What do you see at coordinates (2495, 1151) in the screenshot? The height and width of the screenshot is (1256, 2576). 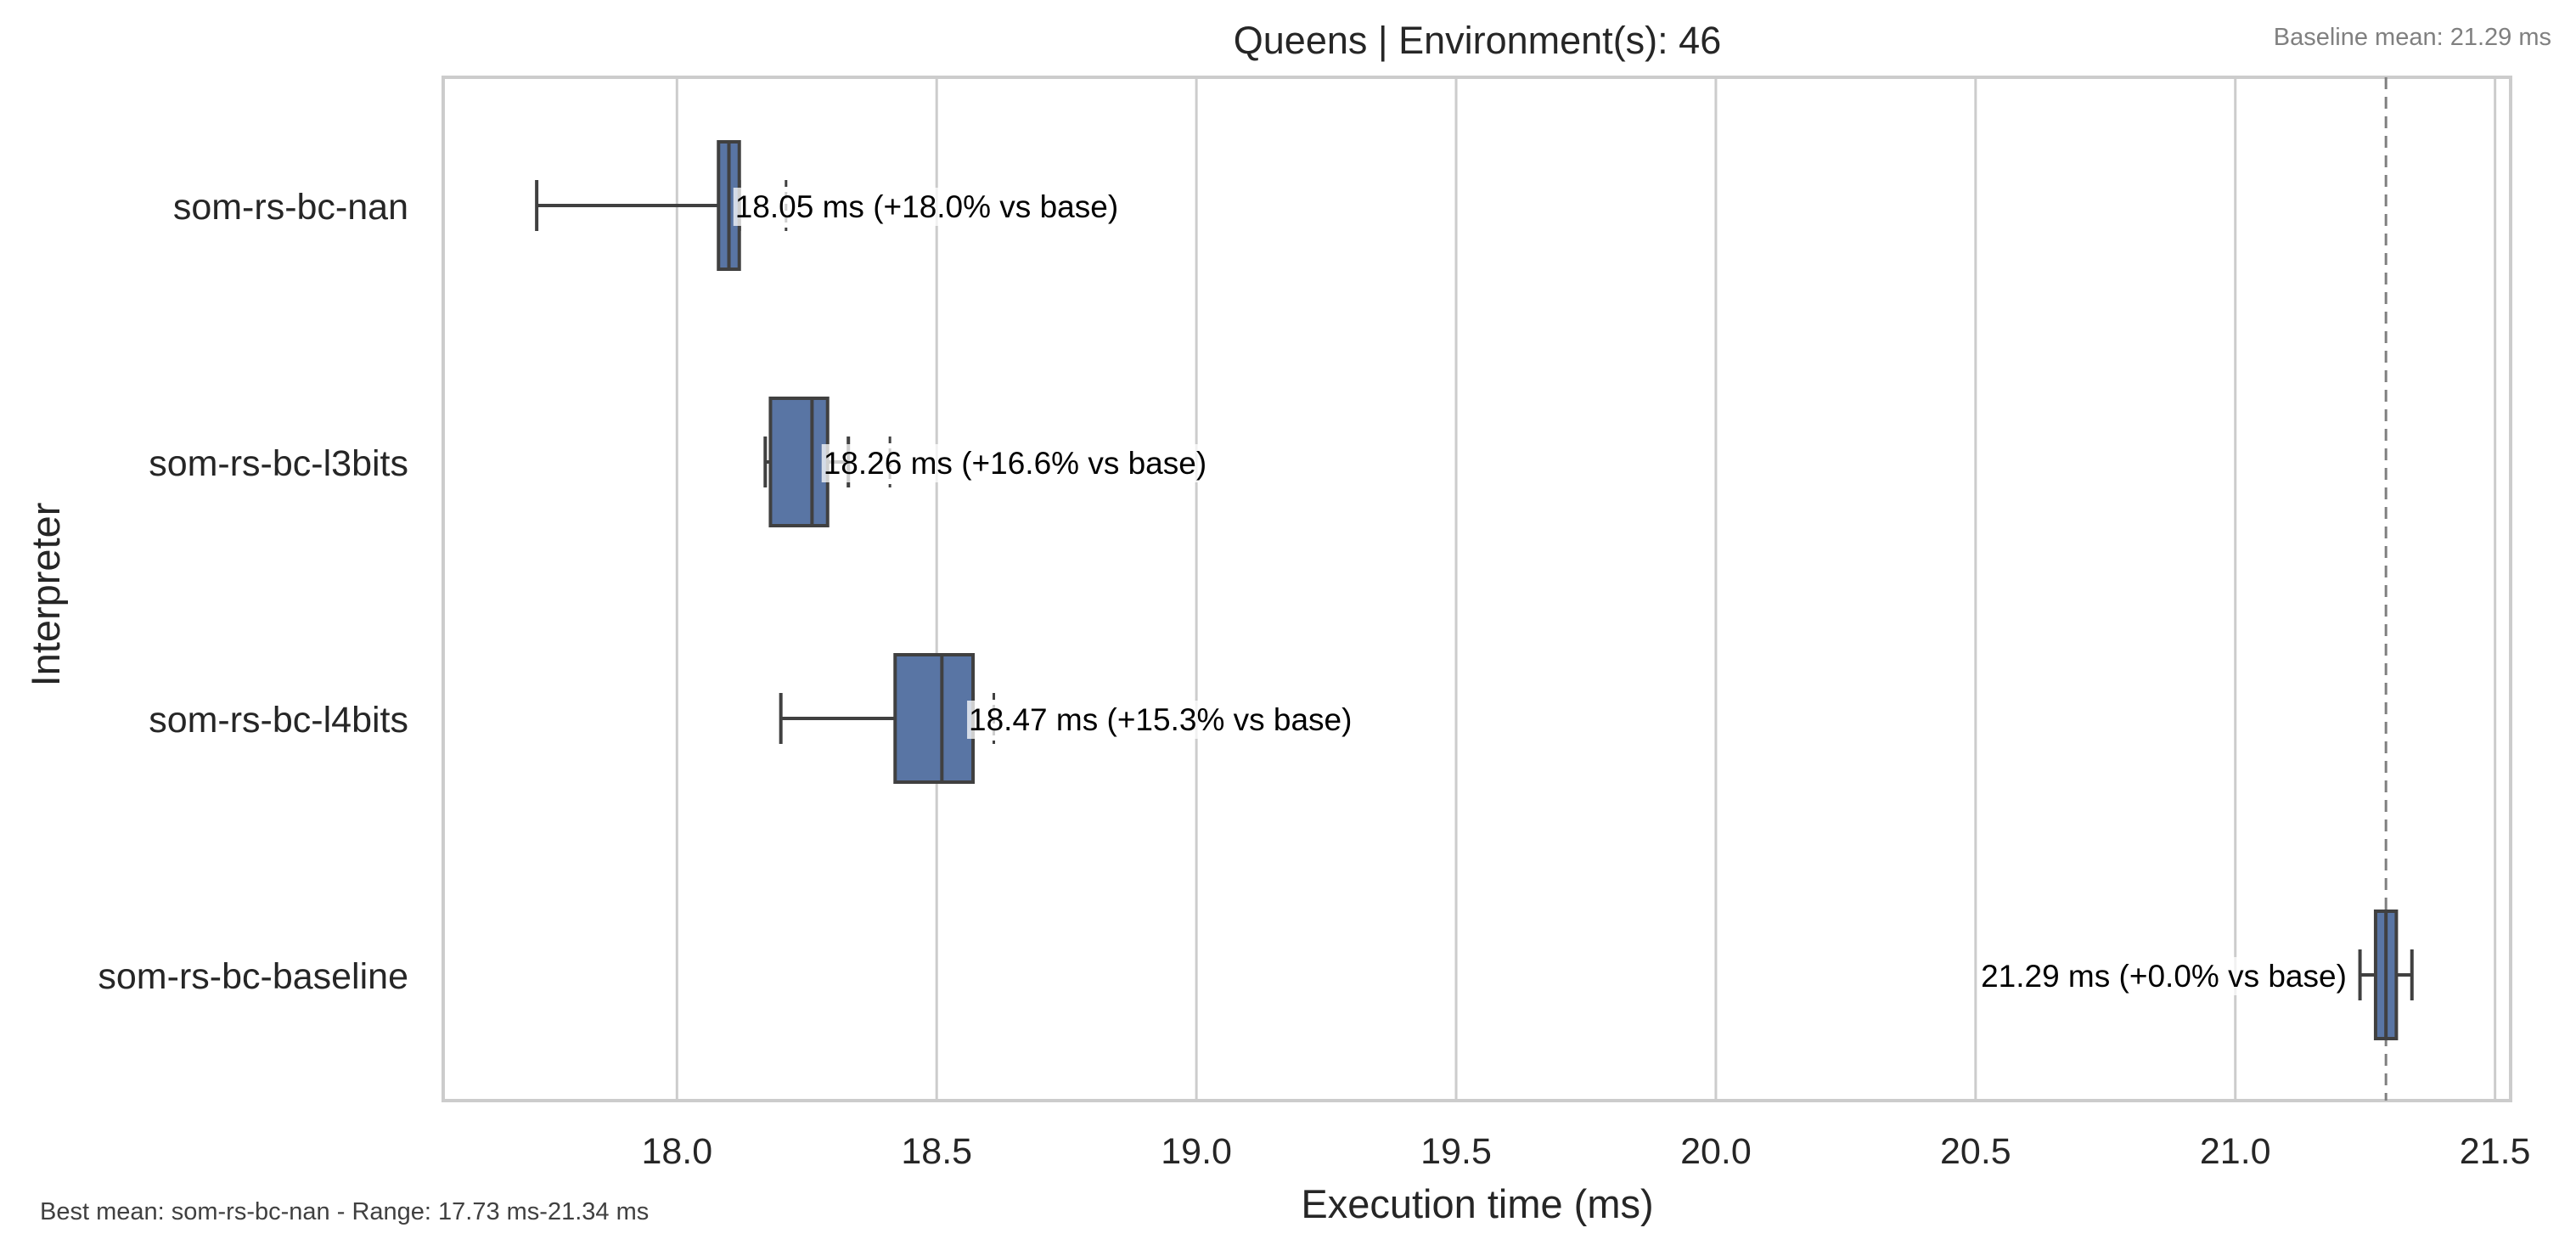 I see `x-tick-label: 21.5` at bounding box center [2495, 1151].